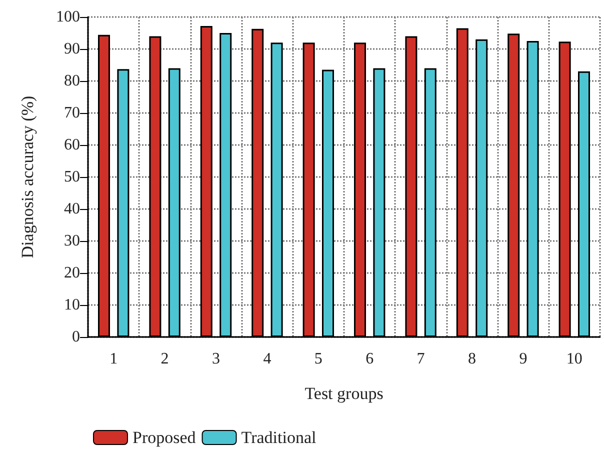  Describe the element at coordinates (72, 241) in the screenshot. I see `y-tick-label: 30` at that location.